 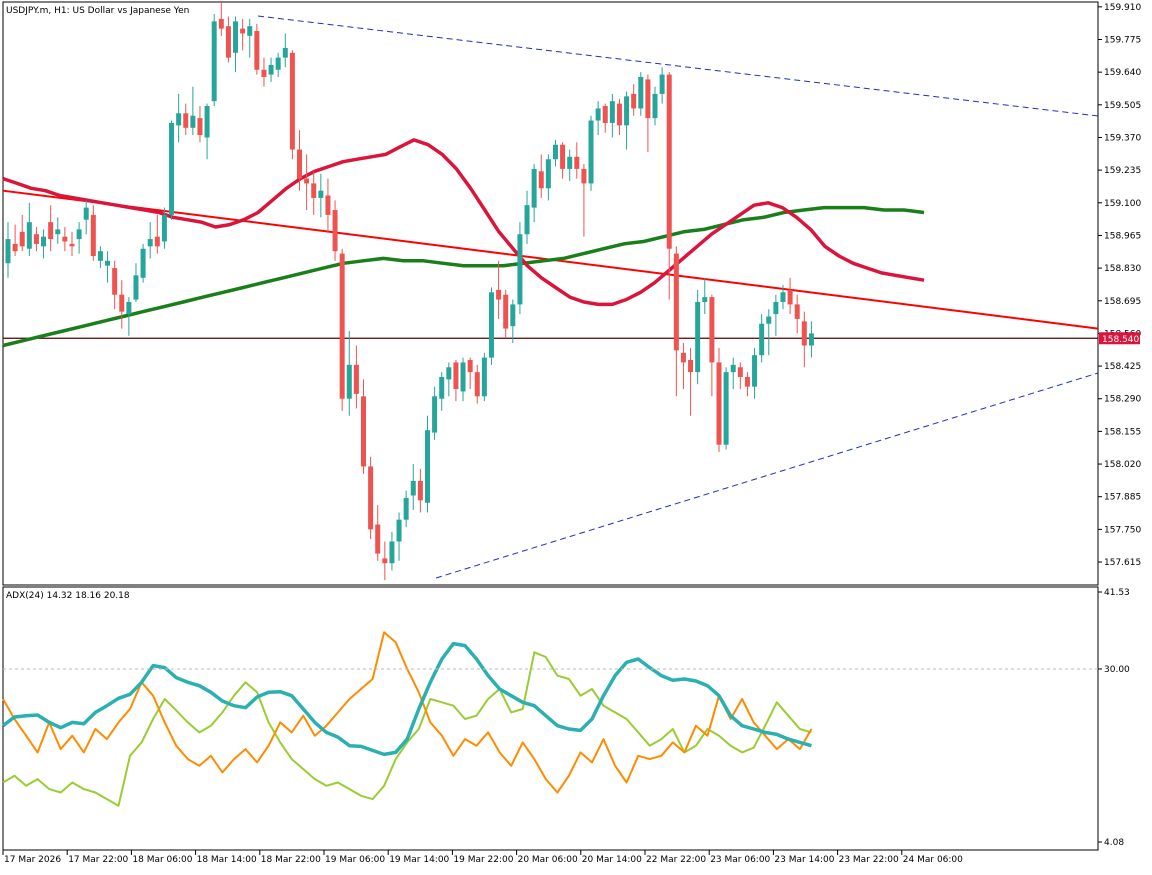 What do you see at coordinates (1122, 171) in the screenshot?
I see `price-tick-label: 159.235` at bounding box center [1122, 171].